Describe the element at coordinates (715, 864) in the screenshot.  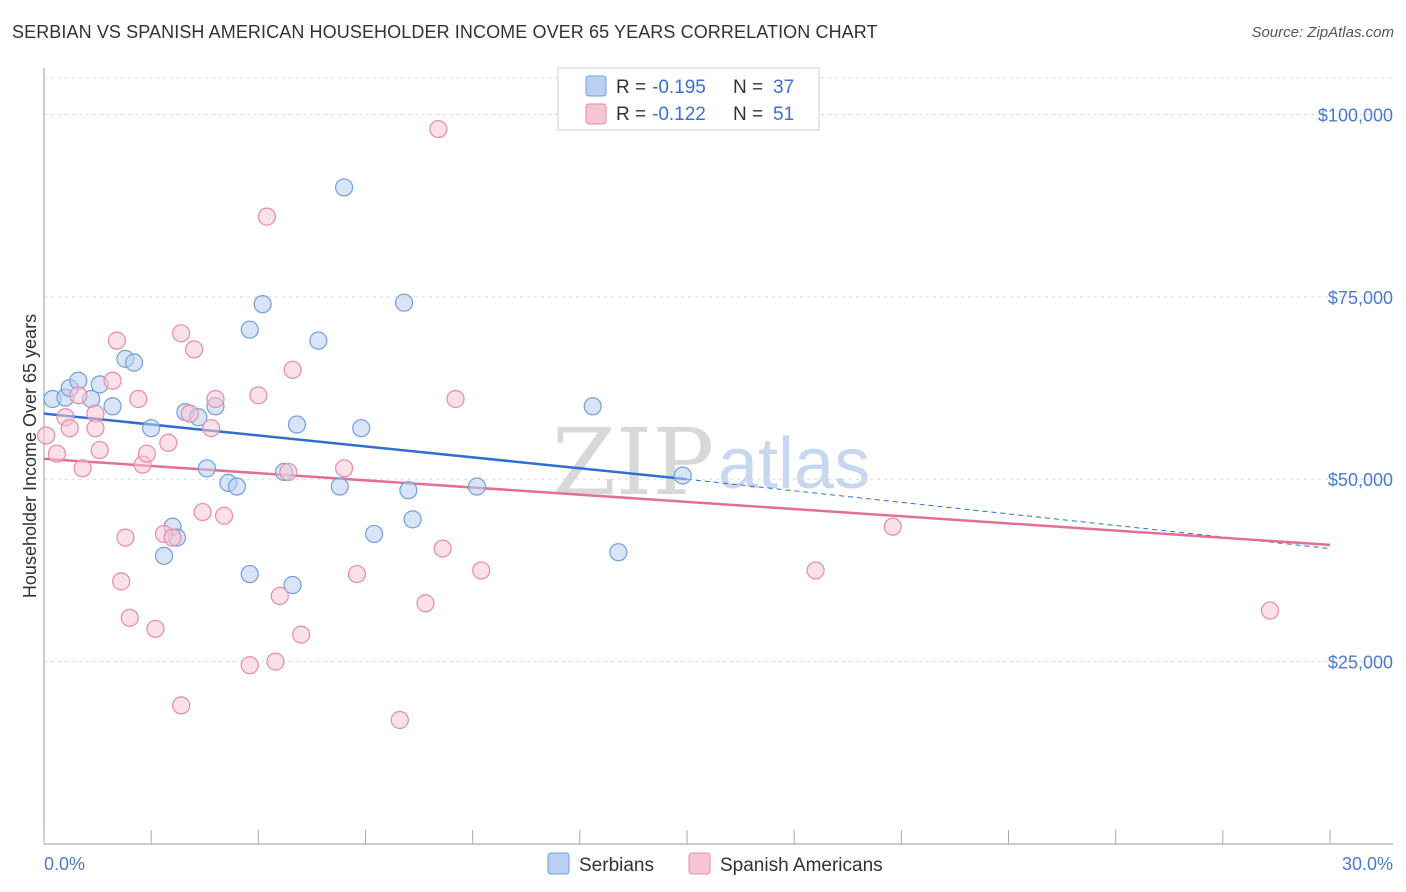
I see `legend-bottom: Serbians Spanish Americans` at that location.